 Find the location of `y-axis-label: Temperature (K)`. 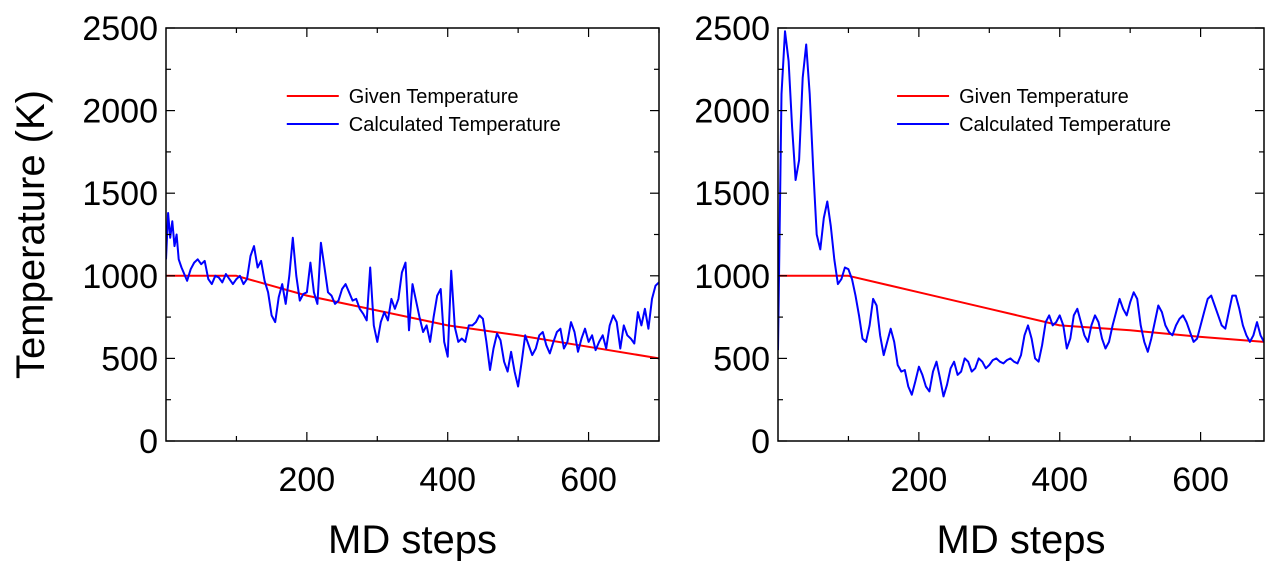

y-axis-label: Temperature (K) is located at coordinates (31, 234).